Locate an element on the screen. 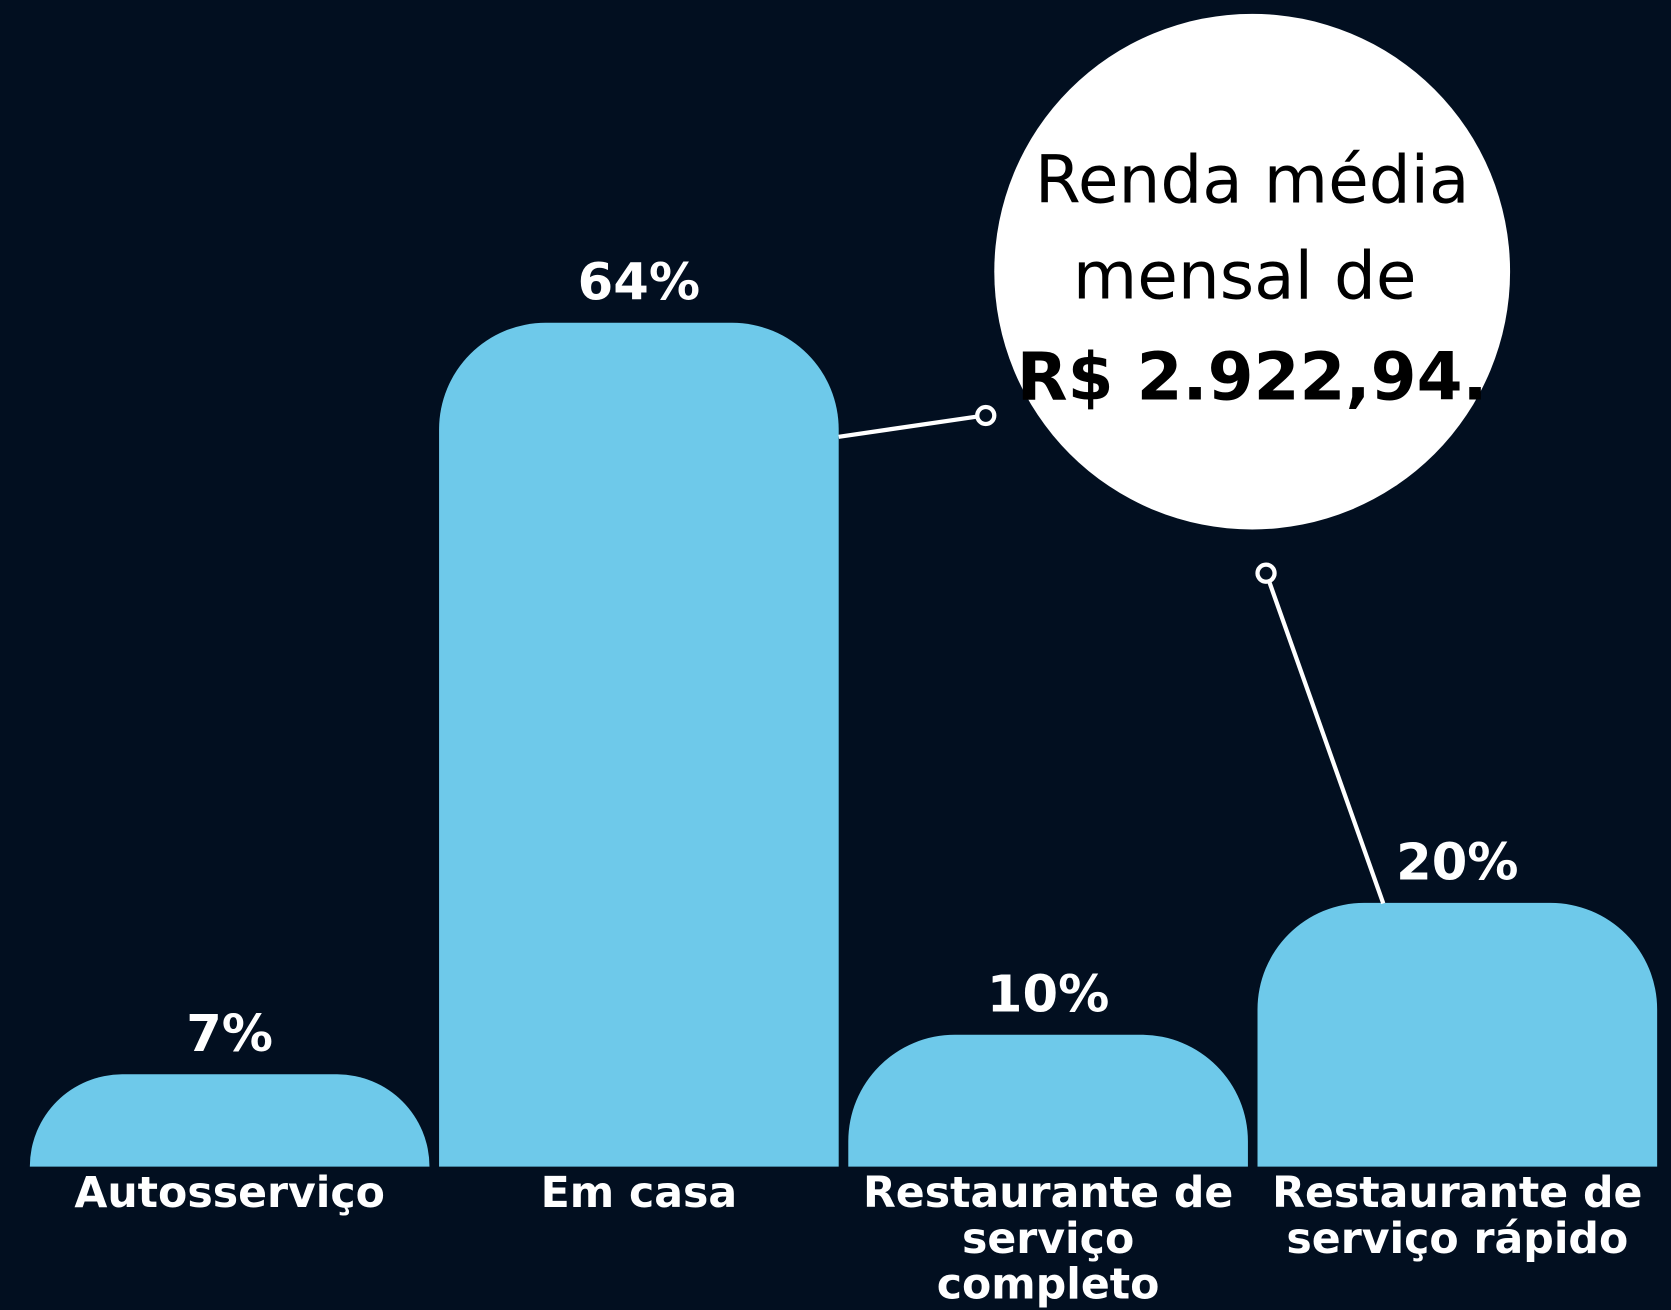 The height and width of the screenshot is (1310, 1671). annotation-line: mensal de is located at coordinates (1245, 275).